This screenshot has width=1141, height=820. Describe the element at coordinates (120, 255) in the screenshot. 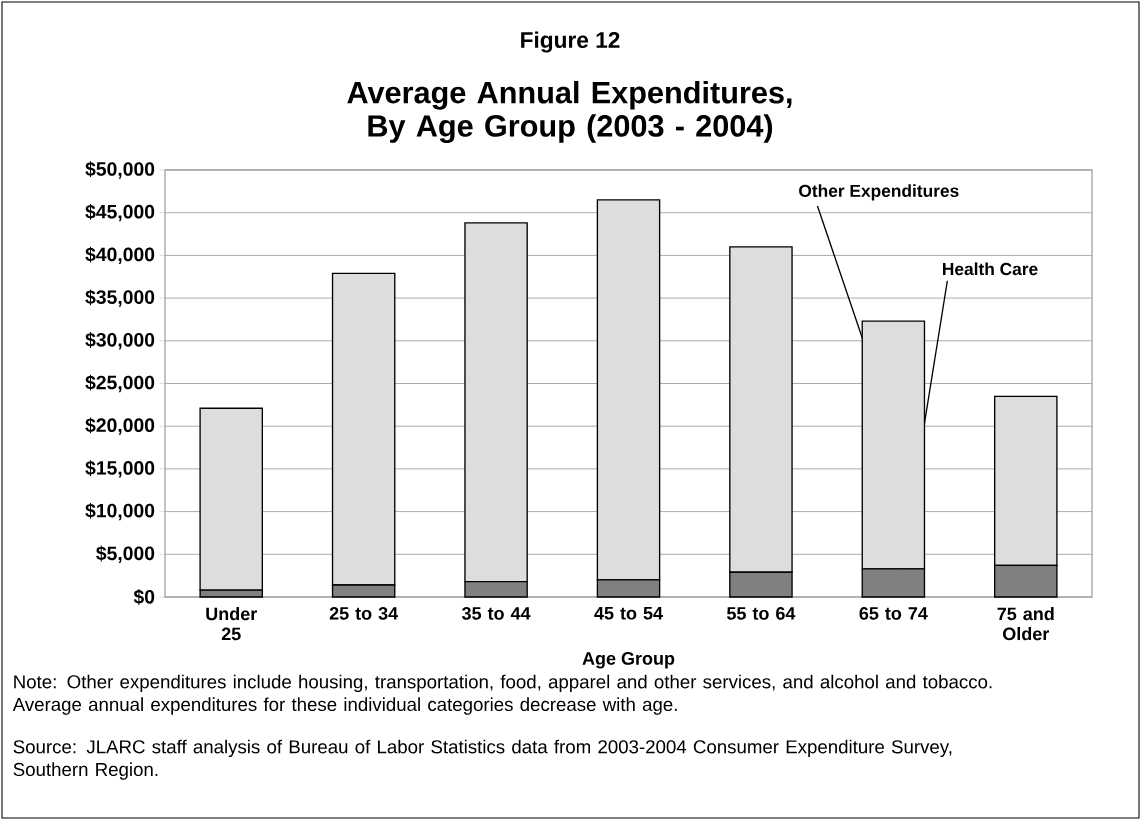

I see `y-tick-label: $40,000` at that location.